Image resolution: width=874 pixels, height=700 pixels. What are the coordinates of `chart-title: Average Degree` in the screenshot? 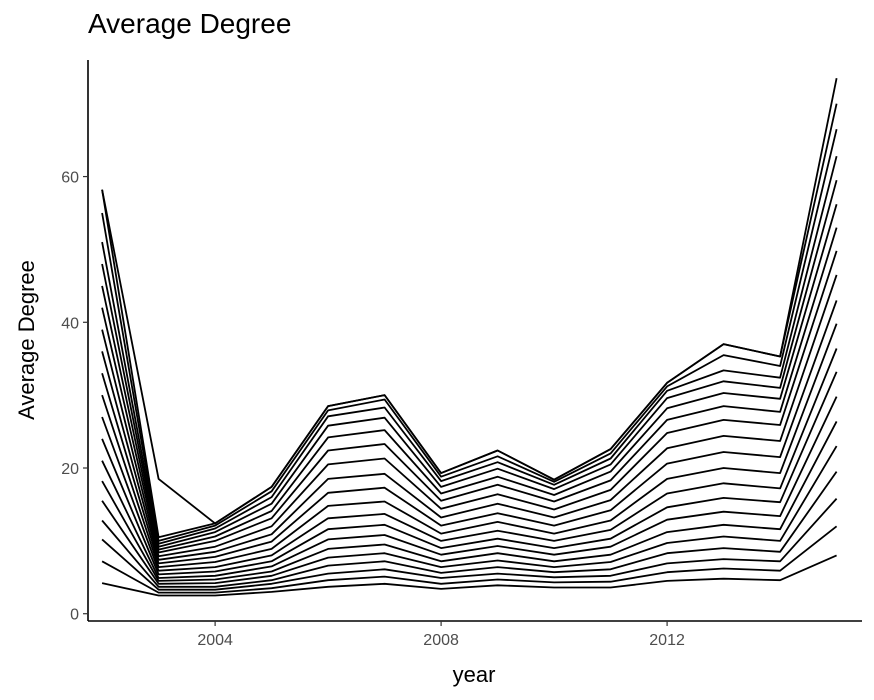 It's located at (190, 23).